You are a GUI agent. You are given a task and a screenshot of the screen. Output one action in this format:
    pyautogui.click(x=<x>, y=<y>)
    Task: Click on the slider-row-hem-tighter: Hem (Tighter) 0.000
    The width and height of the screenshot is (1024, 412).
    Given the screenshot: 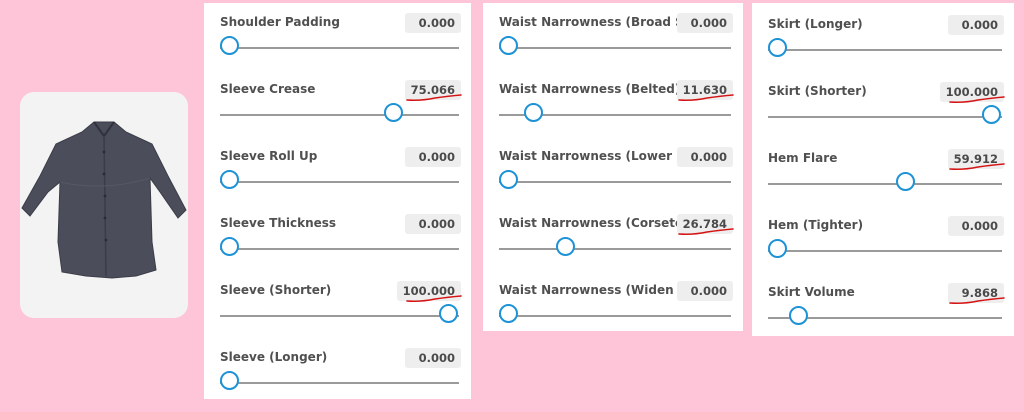 What is the action you would take?
    pyautogui.click(x=883, y=247)
    